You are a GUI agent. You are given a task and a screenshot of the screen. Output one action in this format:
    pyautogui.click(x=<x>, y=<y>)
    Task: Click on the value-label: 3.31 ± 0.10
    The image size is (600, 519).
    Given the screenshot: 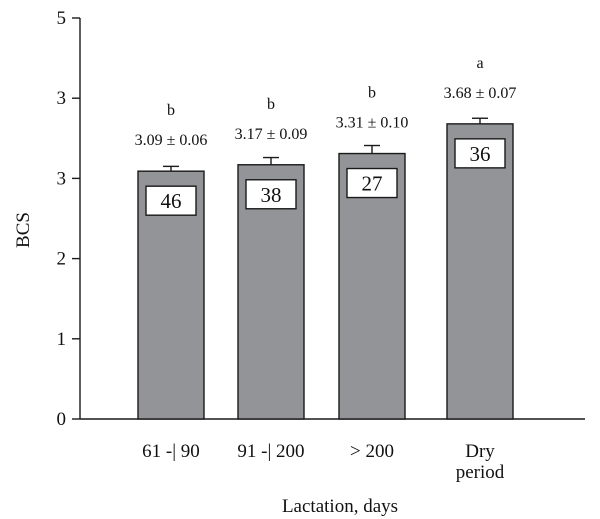 What is the action you would take?
    pyautogui.click(x=372, y=123)
    